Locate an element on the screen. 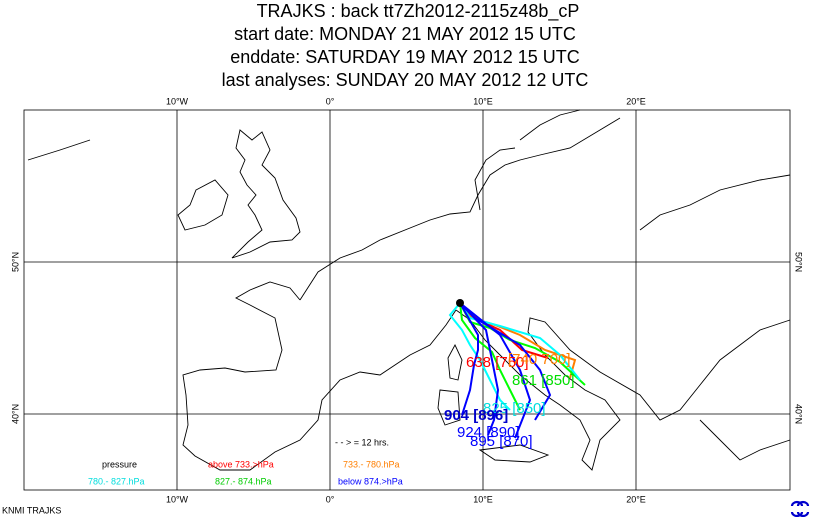 The width and height of the screenshot is (814, 522). logo is located at coordinates (800, 509).